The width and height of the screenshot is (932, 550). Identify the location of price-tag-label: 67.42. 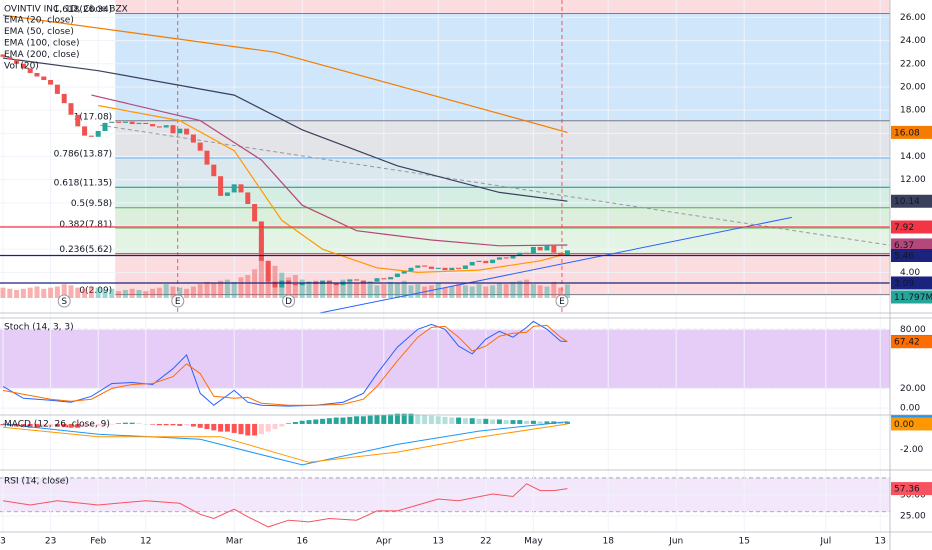
(907, 343).